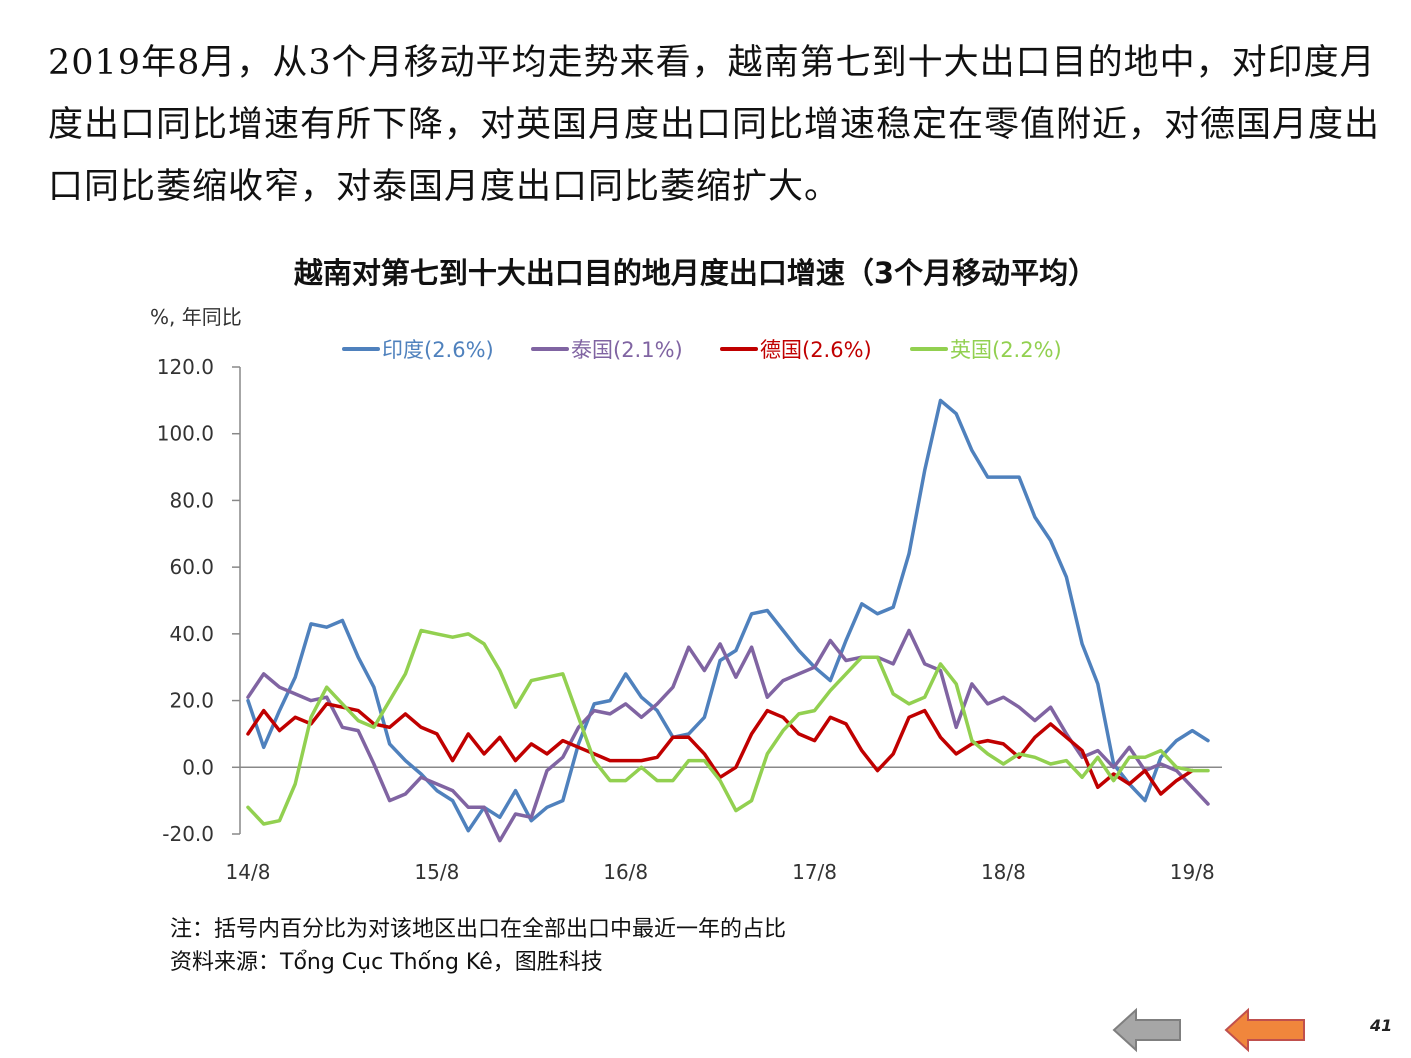 The width and height of the screenshot is (1411, 1058). Describe the element at coordinates (625, 872) in the screenshot. I see `x-tick-label: 16/8` at that location.